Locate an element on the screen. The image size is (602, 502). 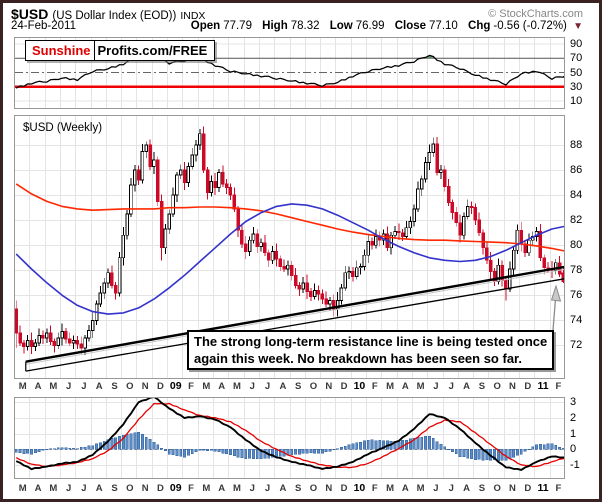
price-axis-tick: 84 is located at coordinates (576, 195).